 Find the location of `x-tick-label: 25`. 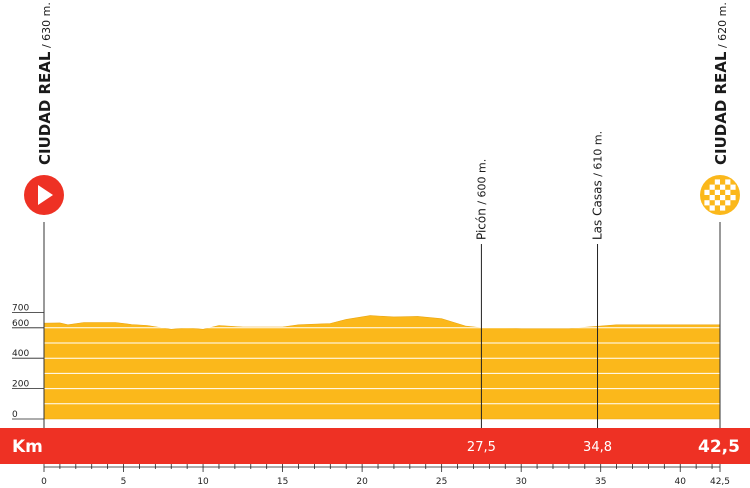

x-tick-label: 25 is located at coordinates (441, 482).